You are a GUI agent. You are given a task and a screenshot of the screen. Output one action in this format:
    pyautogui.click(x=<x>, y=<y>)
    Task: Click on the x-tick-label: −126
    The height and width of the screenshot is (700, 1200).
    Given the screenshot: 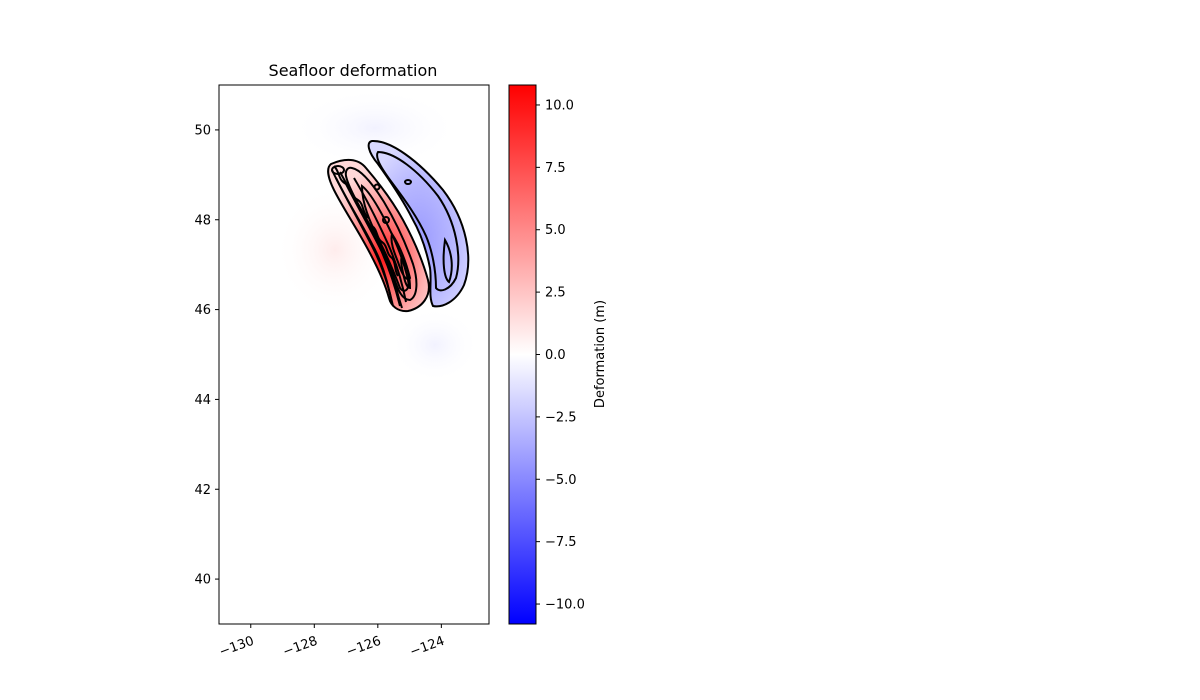 What is the action you would take?
    pyautogui.click(x=363, y=647)
    